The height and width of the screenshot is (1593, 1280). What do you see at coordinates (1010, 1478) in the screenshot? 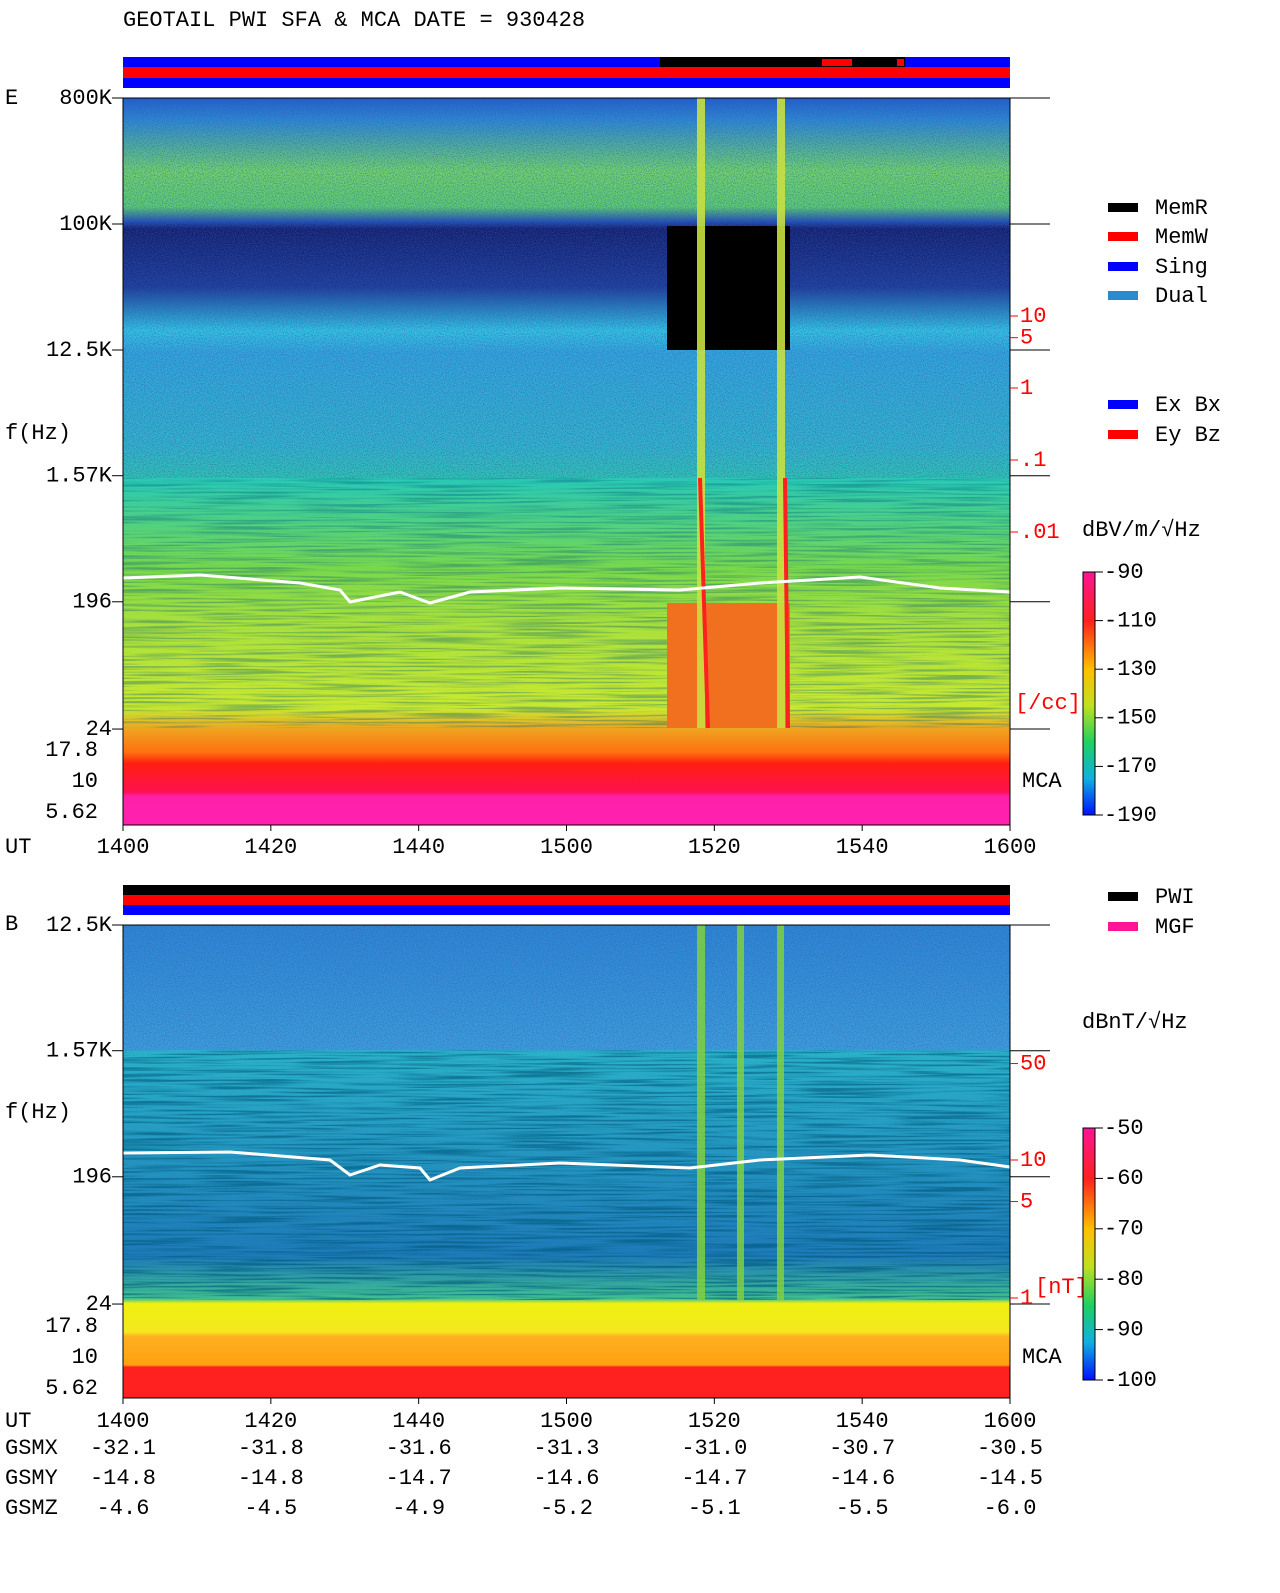
I see `table-cell: -14.5` at bounding box center [1010, 1478].